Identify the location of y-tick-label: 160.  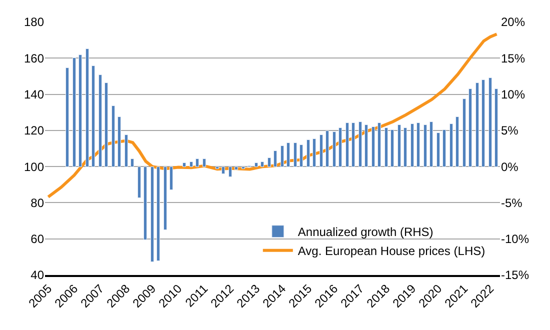
(34, 58).